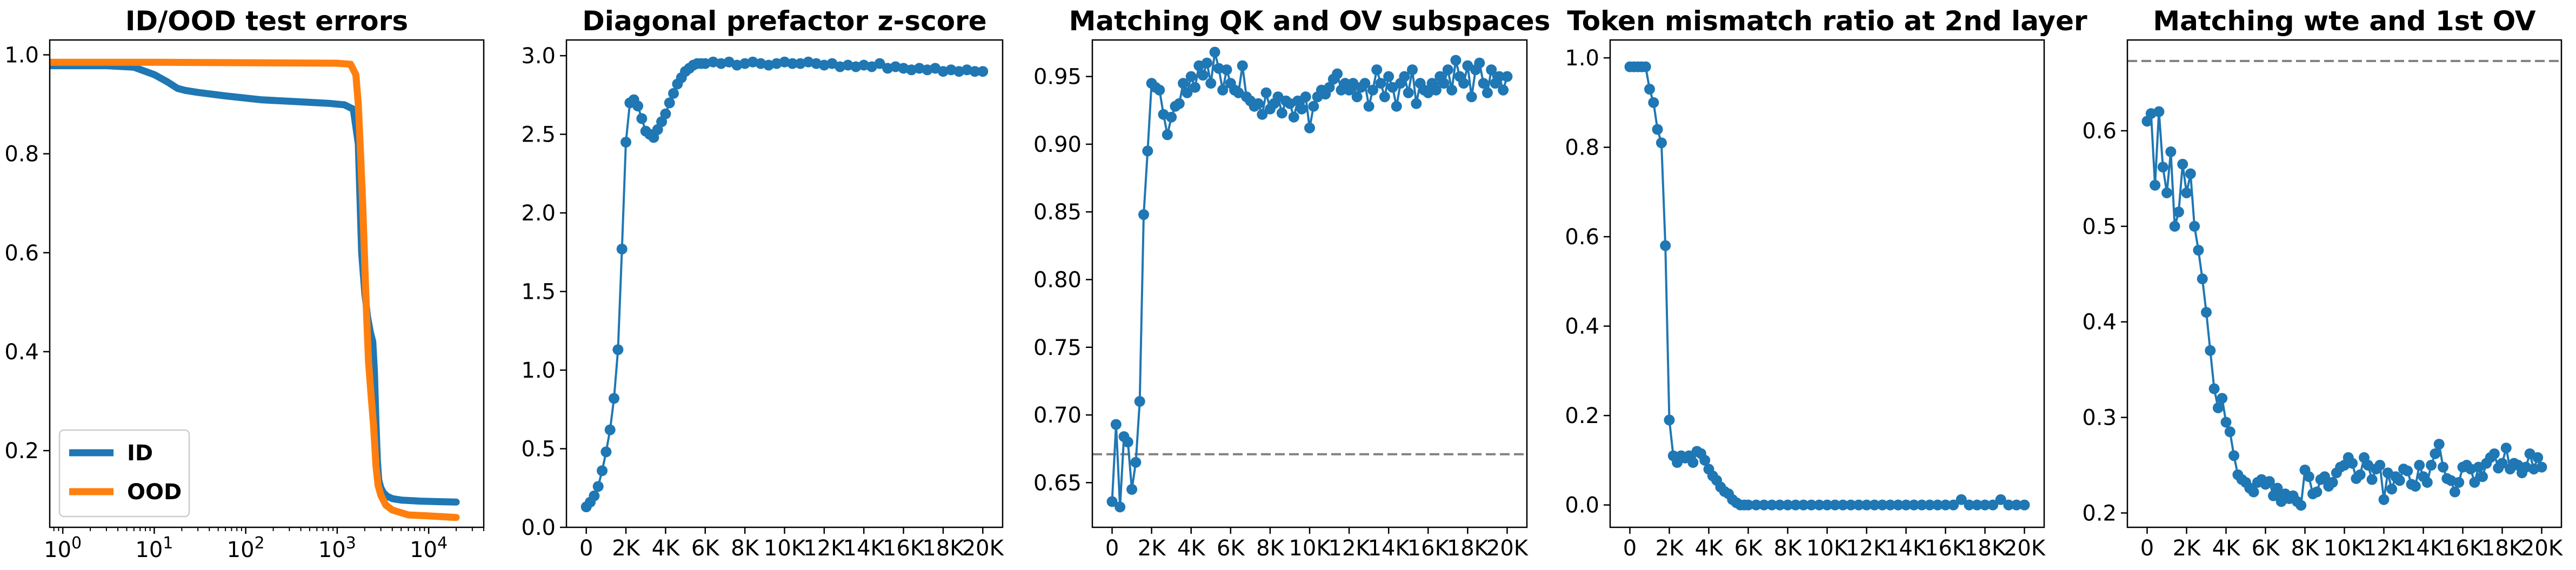 The image size is (2576, 570). I want to click on x-tick-label: 10⁰, so click(63, 548).